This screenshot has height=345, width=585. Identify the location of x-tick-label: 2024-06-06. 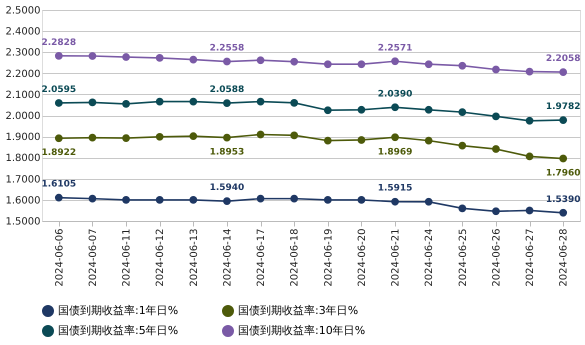
(60, 257).